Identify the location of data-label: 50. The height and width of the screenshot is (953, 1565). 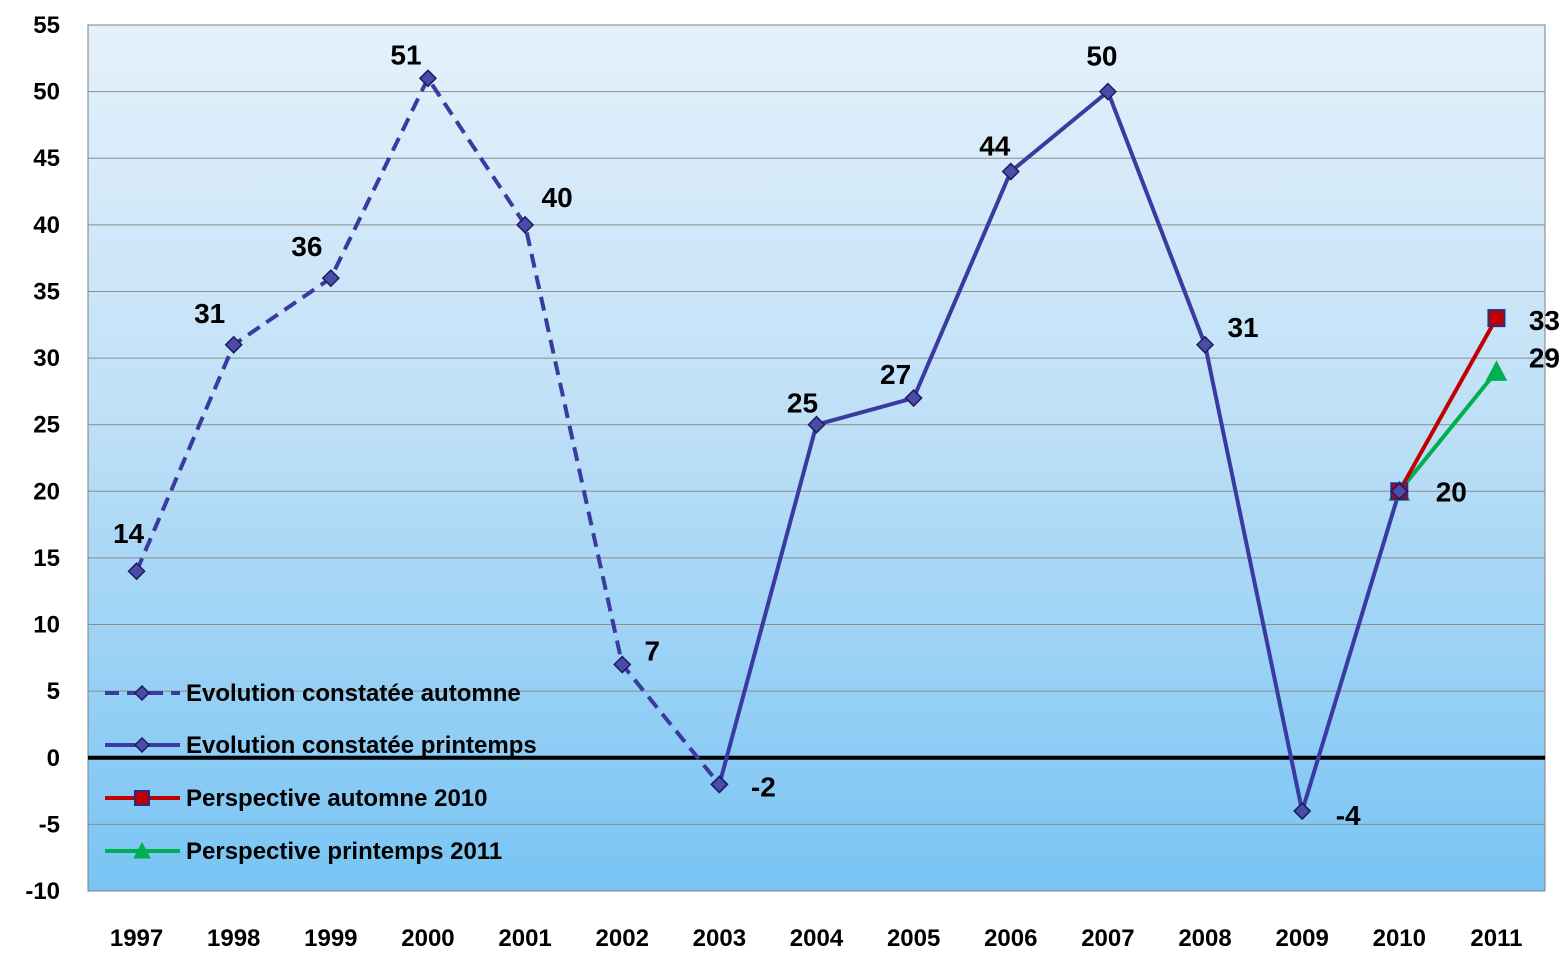
(1101, 56).